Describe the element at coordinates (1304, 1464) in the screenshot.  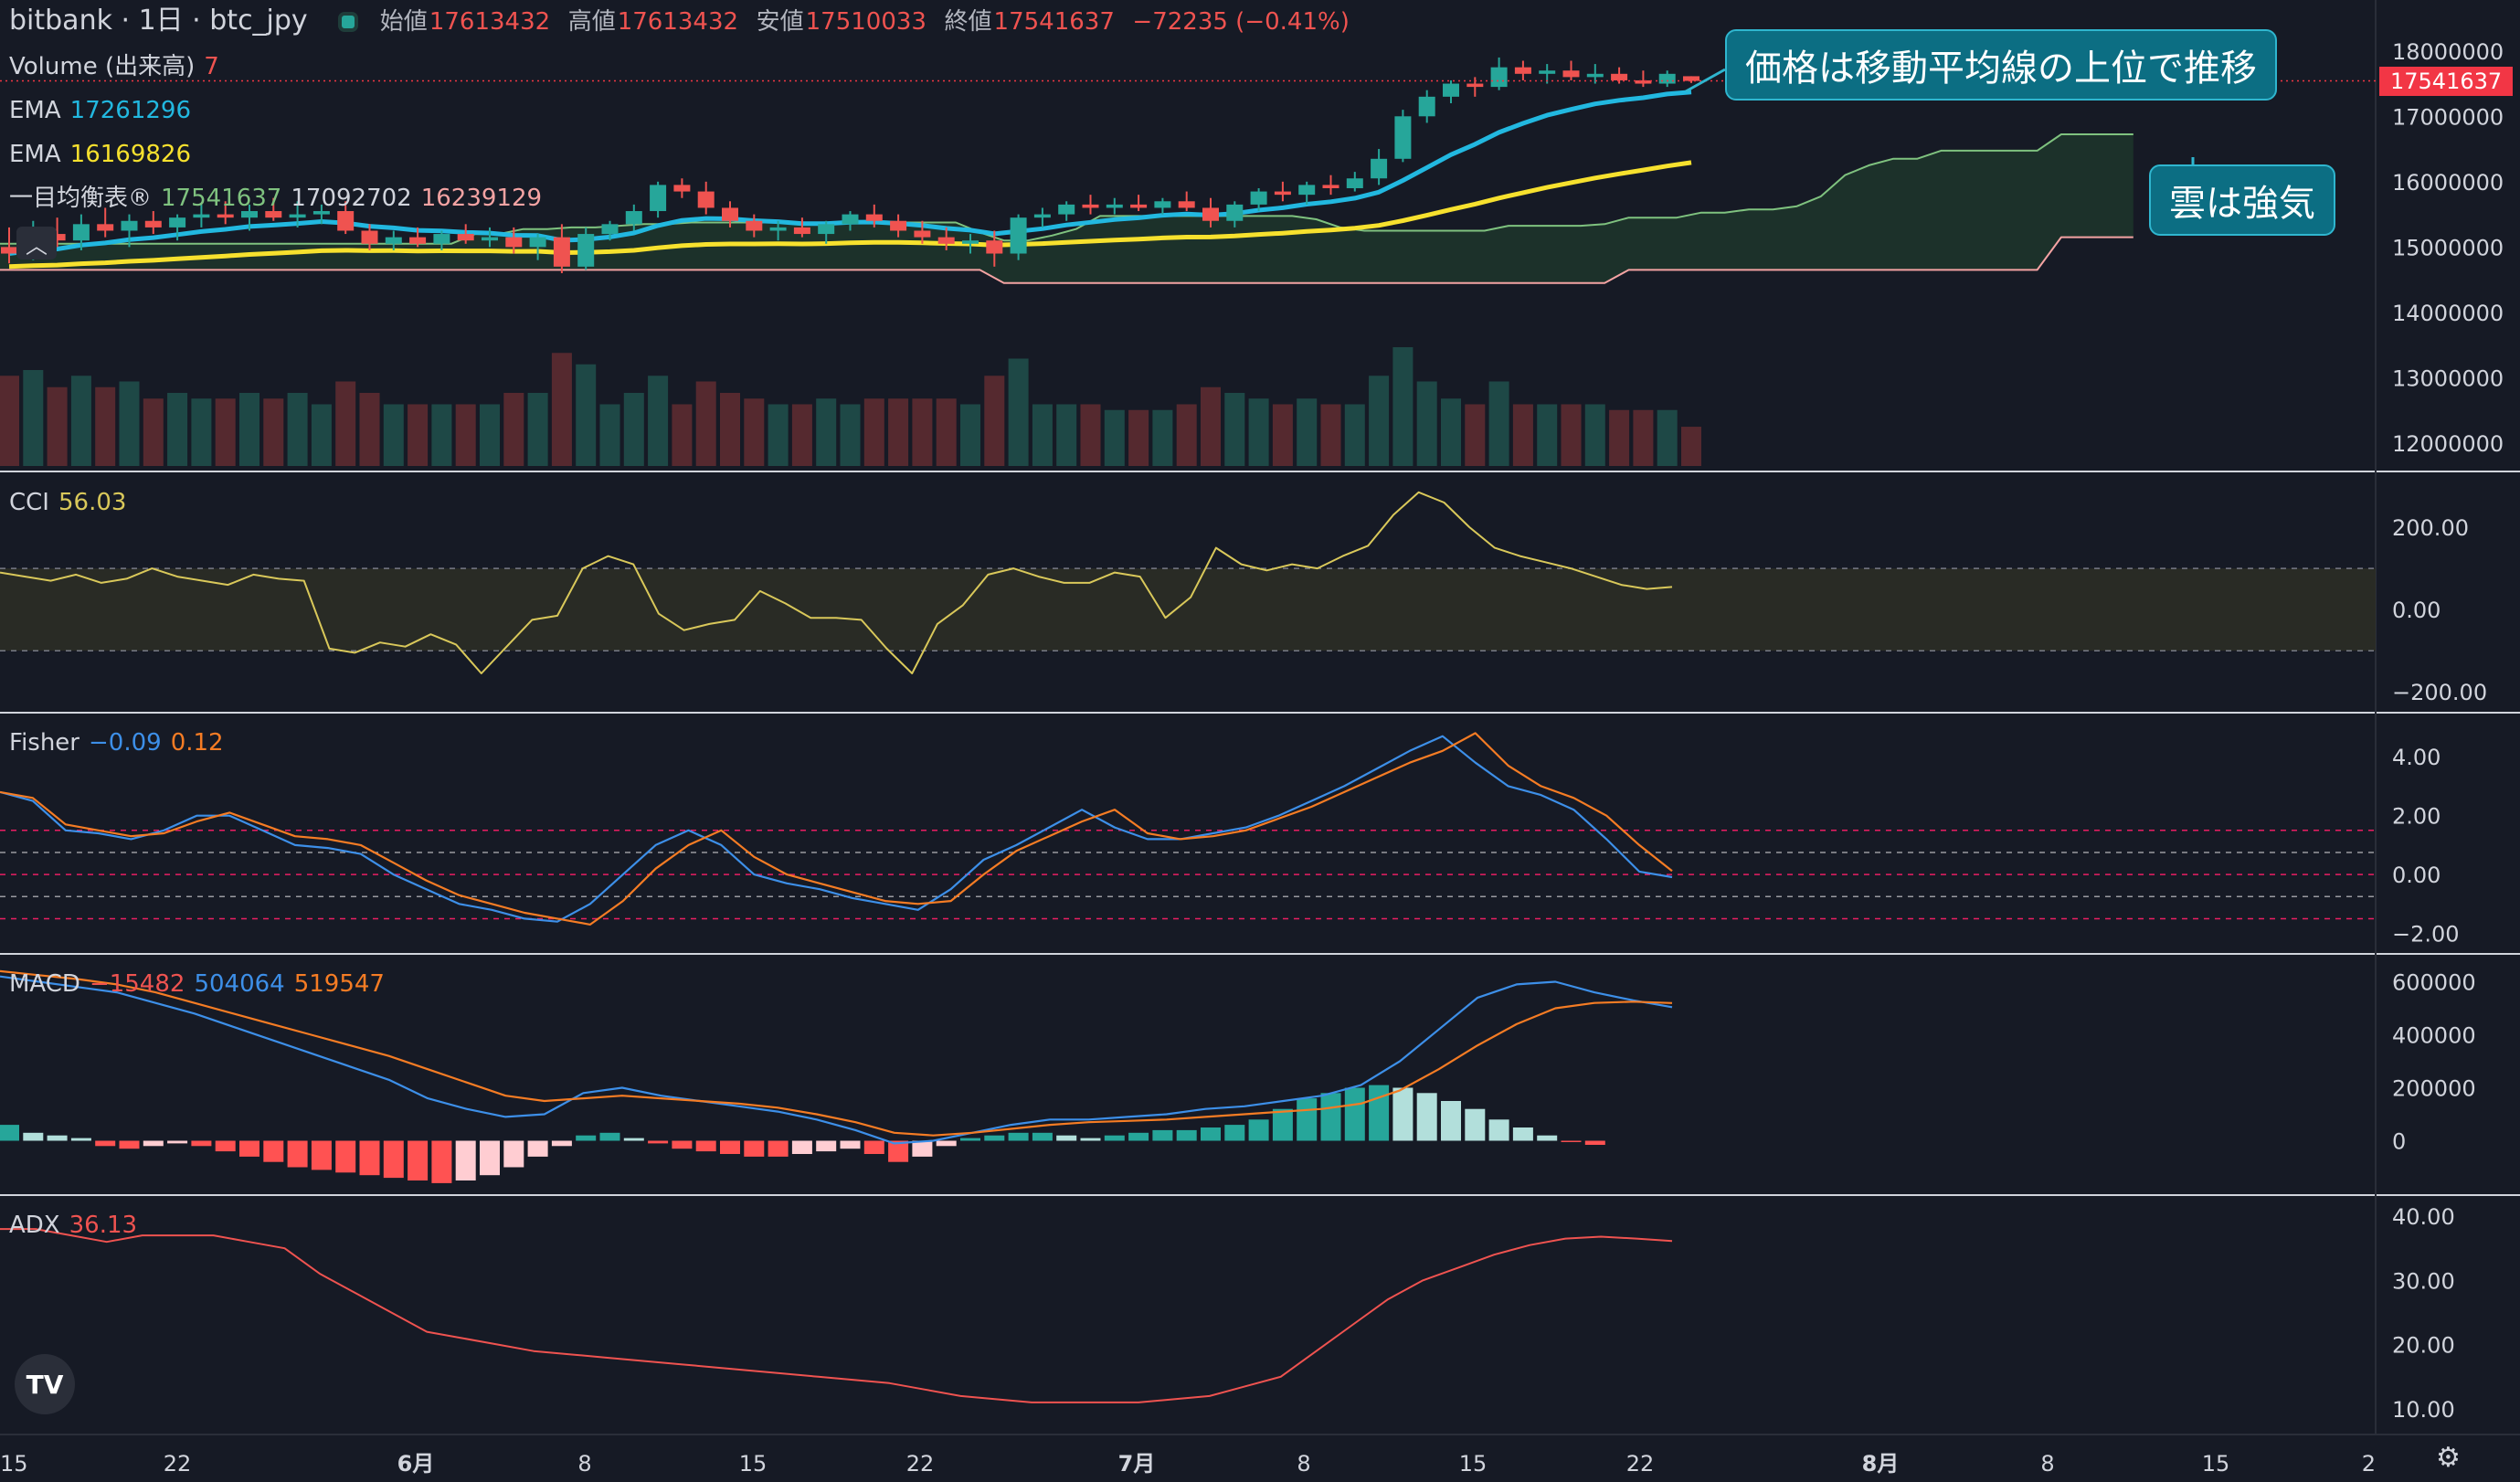
I see `time-axis-tick: 8` at that location.